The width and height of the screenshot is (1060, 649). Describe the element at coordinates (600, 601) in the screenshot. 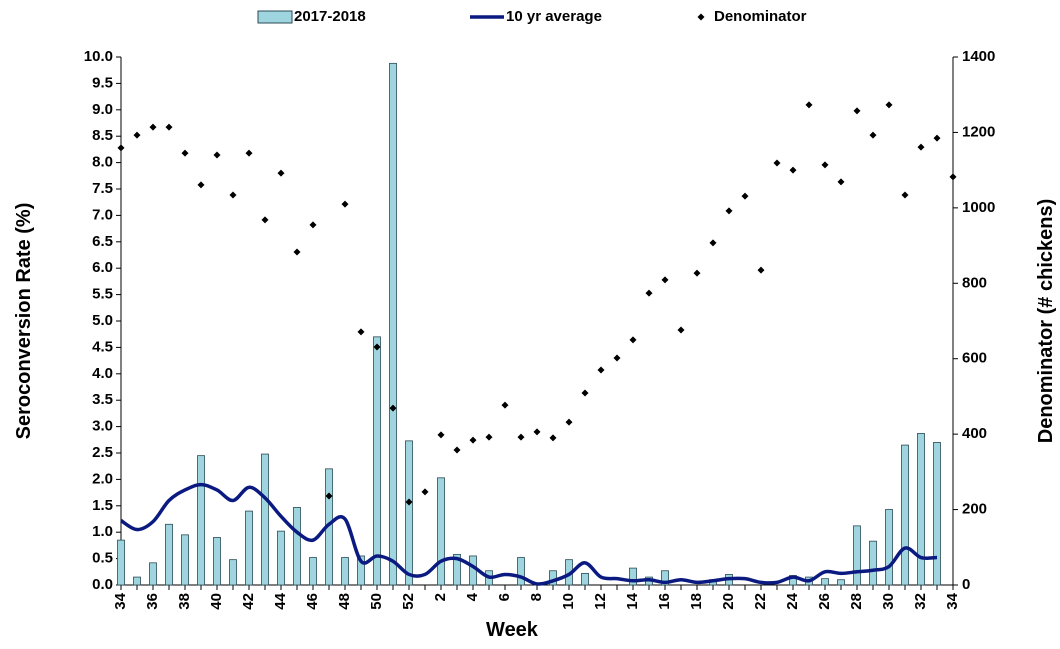

I see `x-tick-label: 12` at that location.